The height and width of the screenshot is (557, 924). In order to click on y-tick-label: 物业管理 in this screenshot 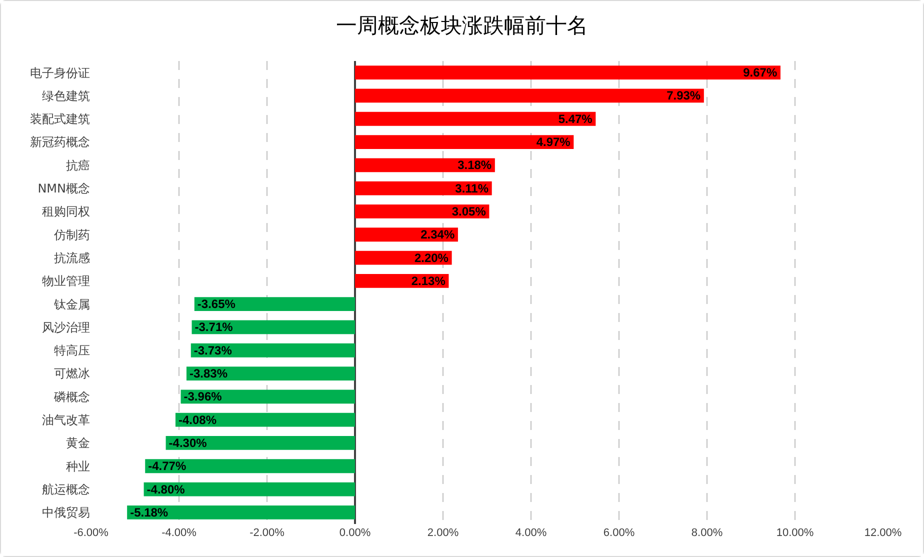, I will do `click(66, 281)`.